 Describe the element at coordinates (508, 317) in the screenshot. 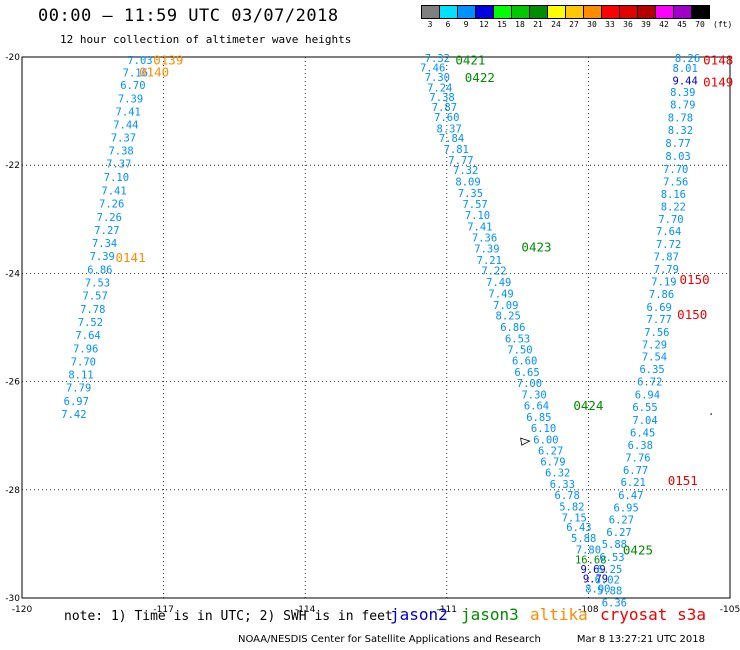

I see `wave-height-reading: 8.25` at that location.